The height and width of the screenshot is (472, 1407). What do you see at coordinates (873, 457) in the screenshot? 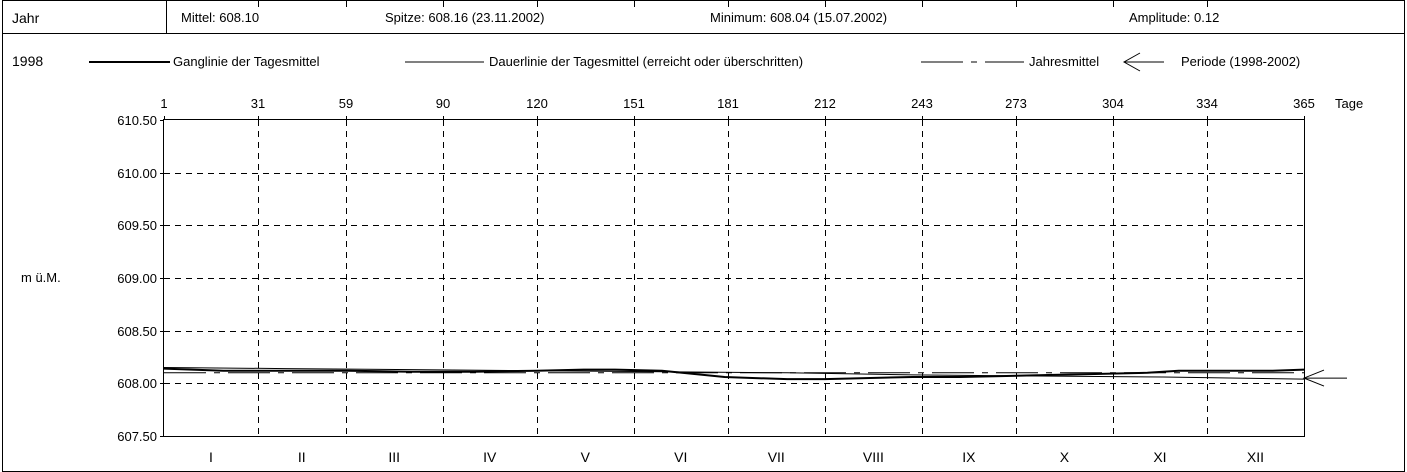
I see `month-label: VIII` at bounding box center [873, 457].